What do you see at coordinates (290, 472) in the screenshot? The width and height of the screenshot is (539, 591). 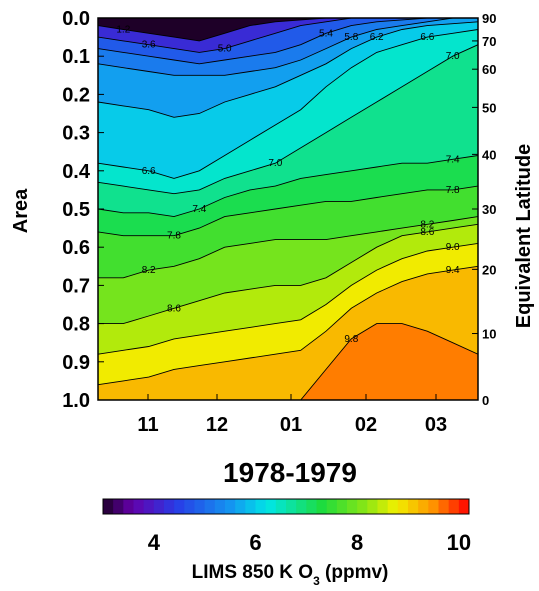 I see `chart-title: 1978-1979` at bounding box center [290, 472].